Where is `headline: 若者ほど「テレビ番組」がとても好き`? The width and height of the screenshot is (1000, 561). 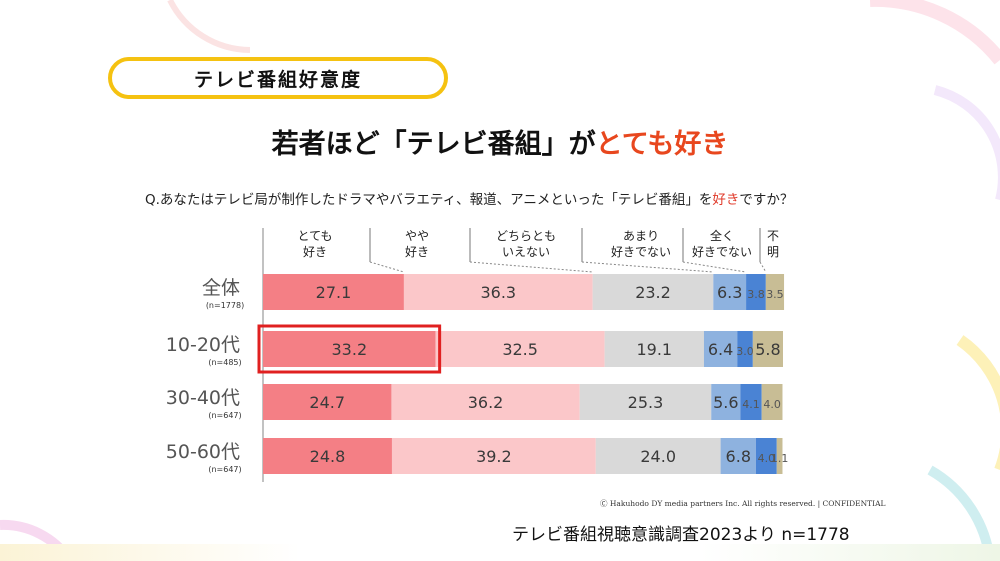 headline: 若者ほど「テレビ番組」がとても好き is located at coordinates (500, 141).